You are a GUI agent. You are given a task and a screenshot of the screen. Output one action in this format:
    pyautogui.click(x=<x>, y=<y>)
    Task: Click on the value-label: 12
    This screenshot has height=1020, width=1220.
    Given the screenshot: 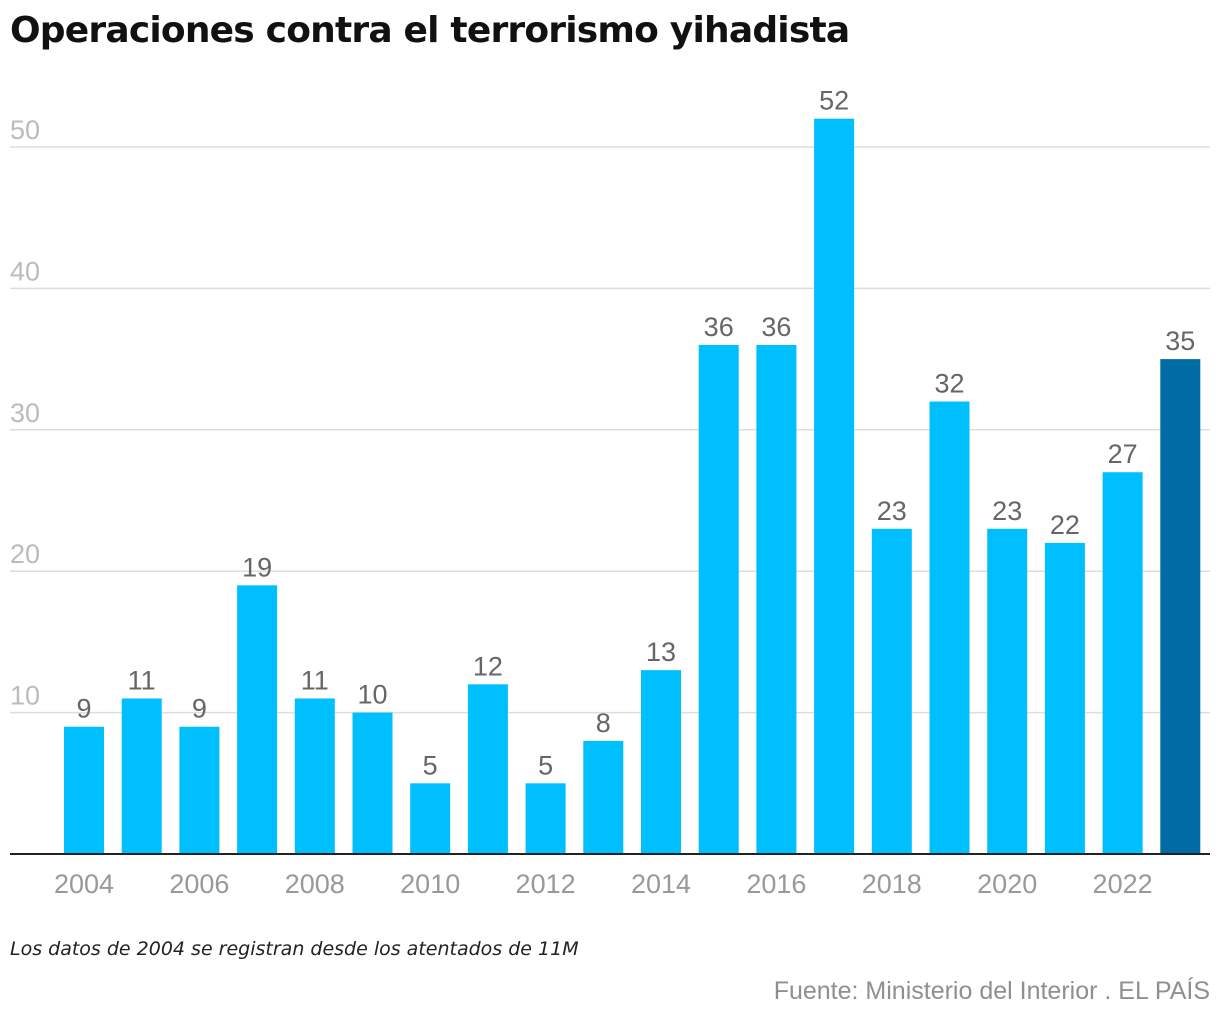 What is the action you would take?
    pyautogui.click(x=488, y=666)
    